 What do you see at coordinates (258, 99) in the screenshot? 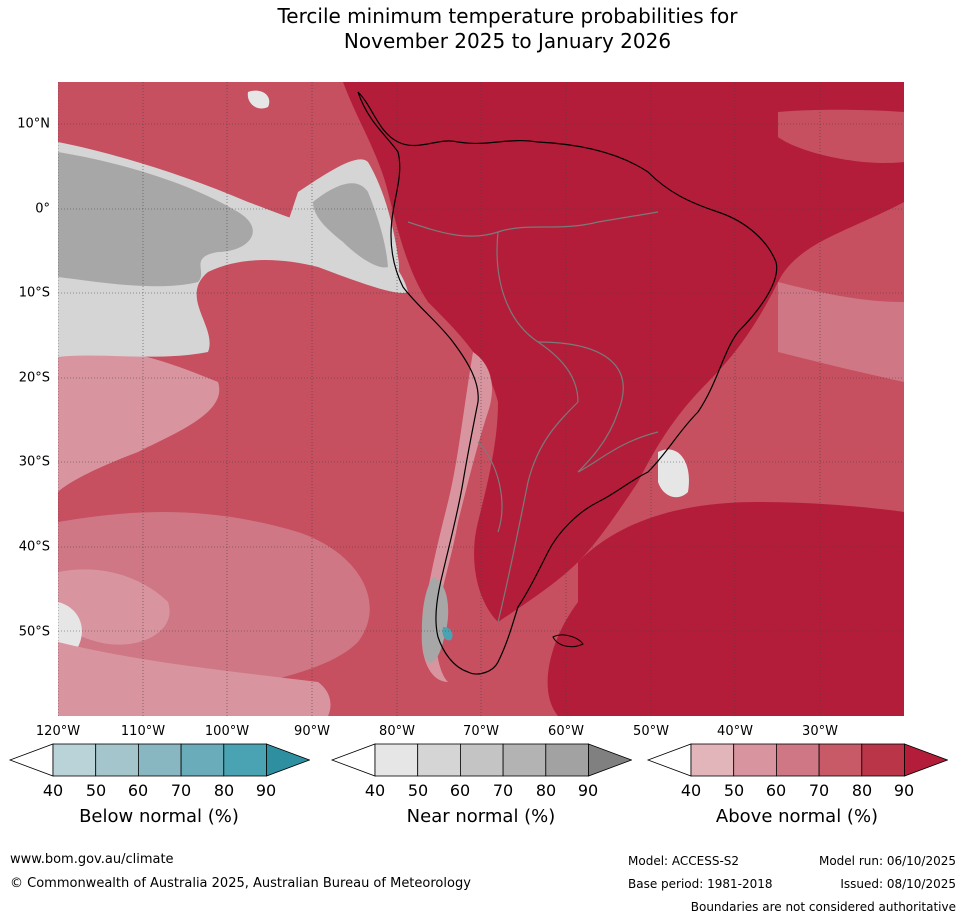
I see `near-normal-north-patch` at bounding box center [258, 99].